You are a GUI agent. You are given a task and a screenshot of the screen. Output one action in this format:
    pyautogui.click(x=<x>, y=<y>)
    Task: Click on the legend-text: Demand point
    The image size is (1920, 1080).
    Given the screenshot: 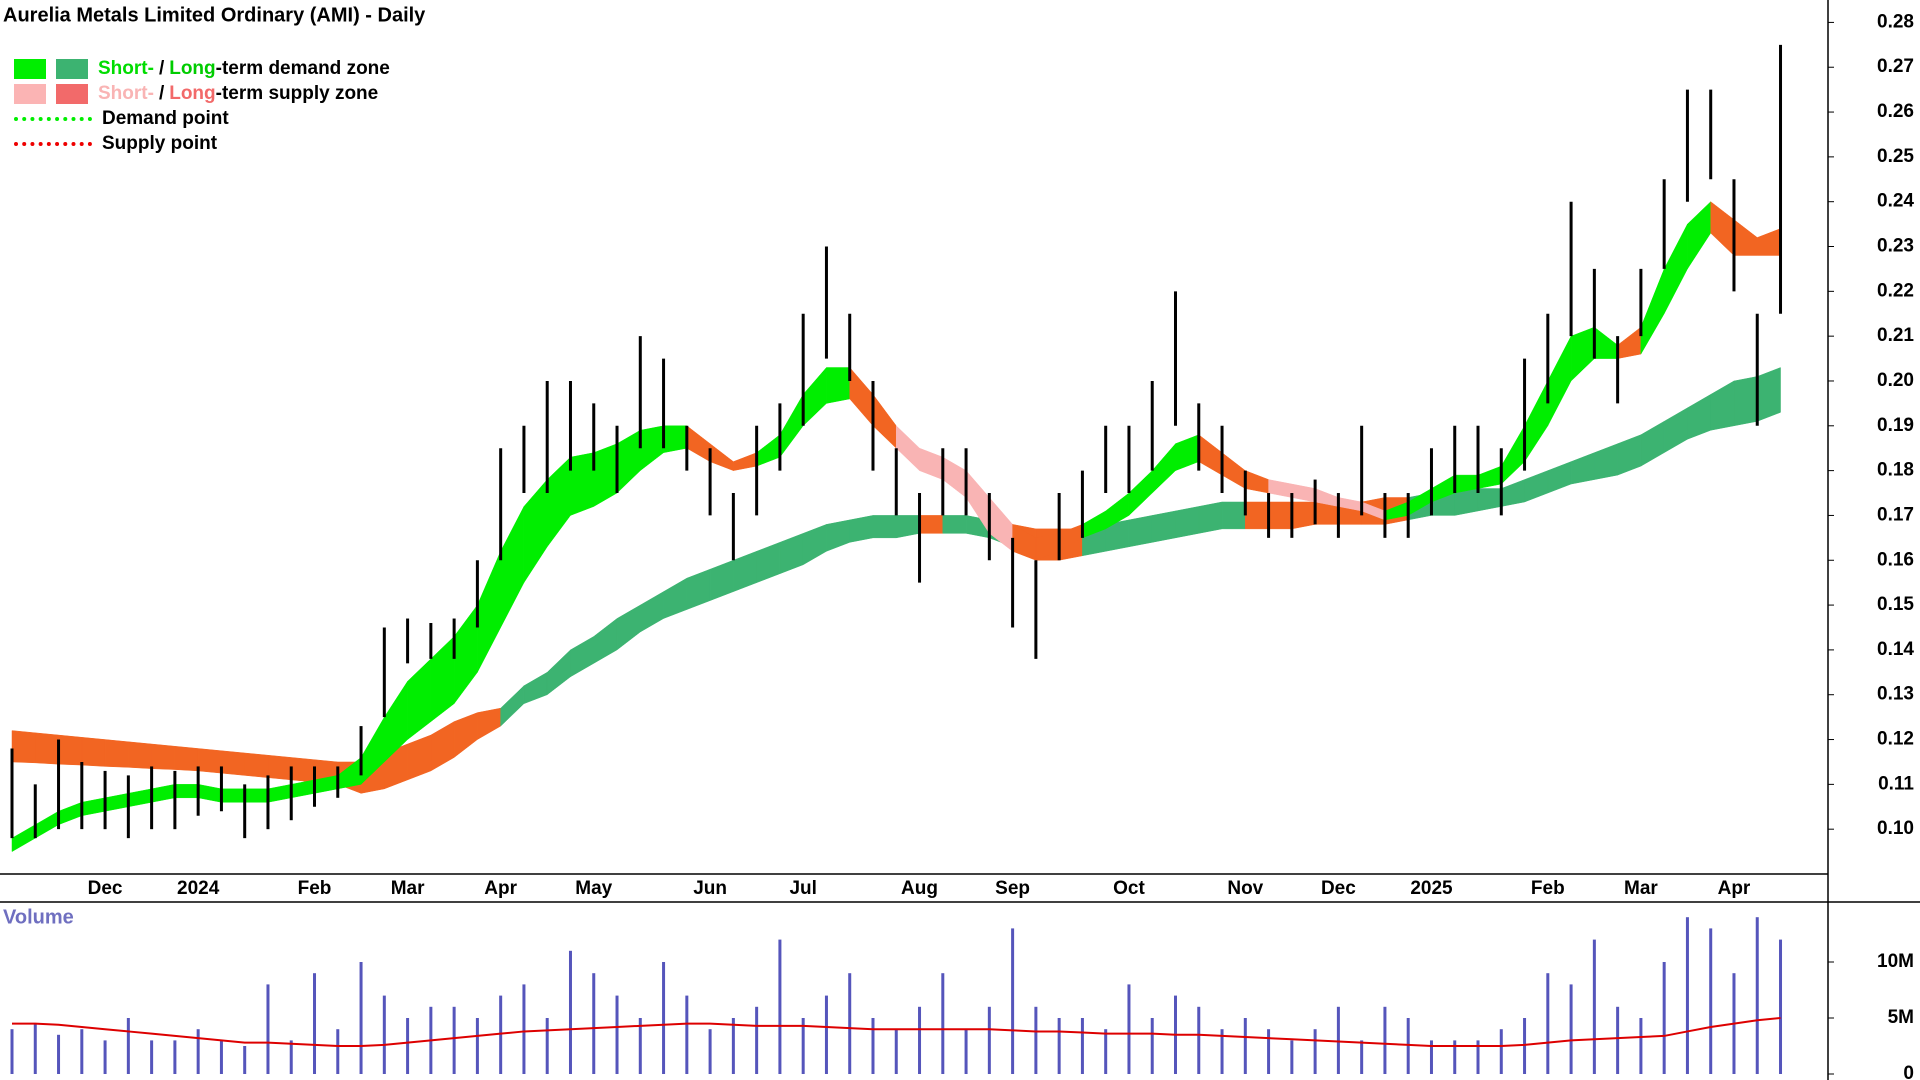 What is the action you would take?
    pyautogui.click(x=165, y=118)
    